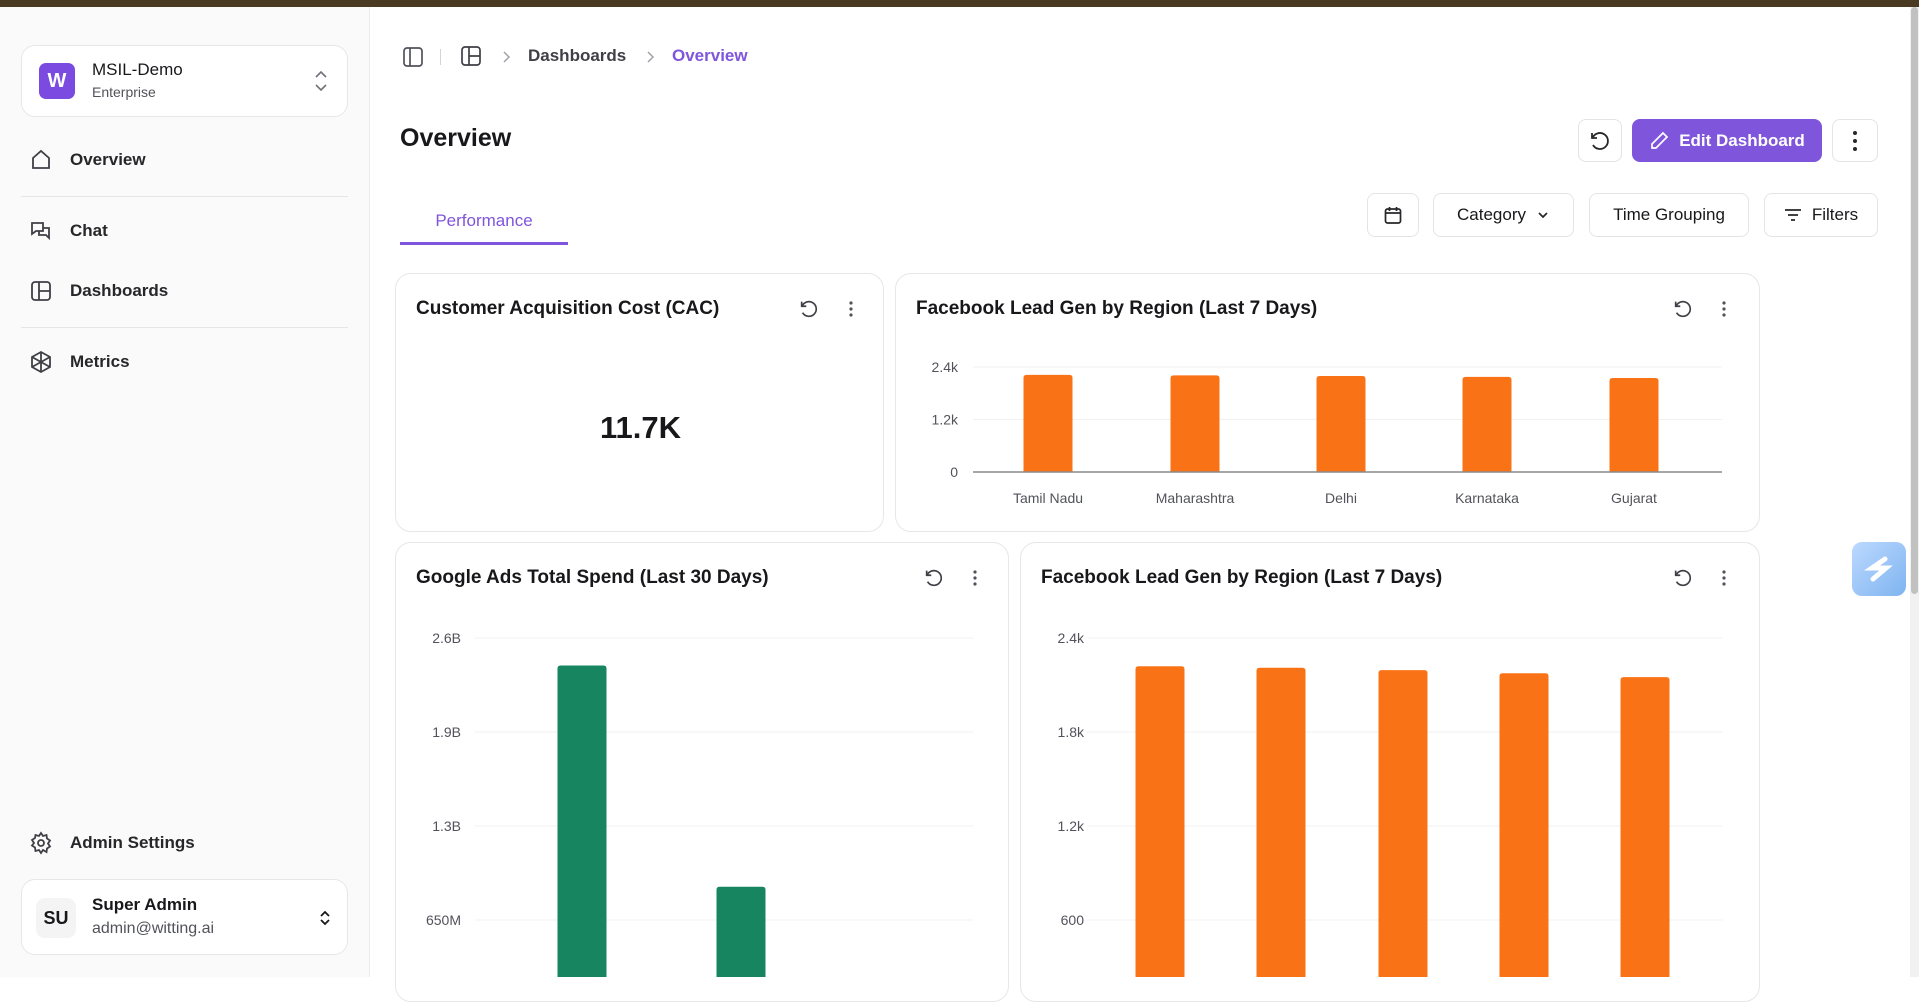 This screenshot has width=1919, height=1002. Describe the element at coordinates (56, 918) in the screenshot. I see `avatar: SU` at that location.